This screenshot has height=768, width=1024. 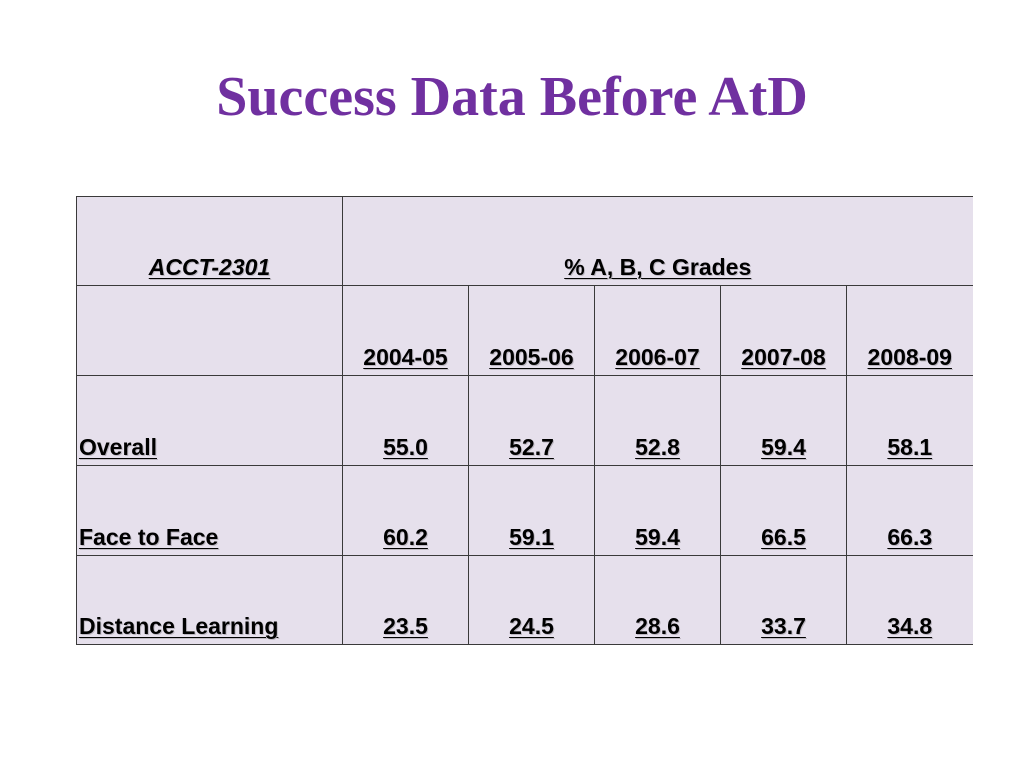 What do you see at coordinates (531, 420) in the screenshot?
I see `value-cell: 52.7` at bounding box center [531, 420].